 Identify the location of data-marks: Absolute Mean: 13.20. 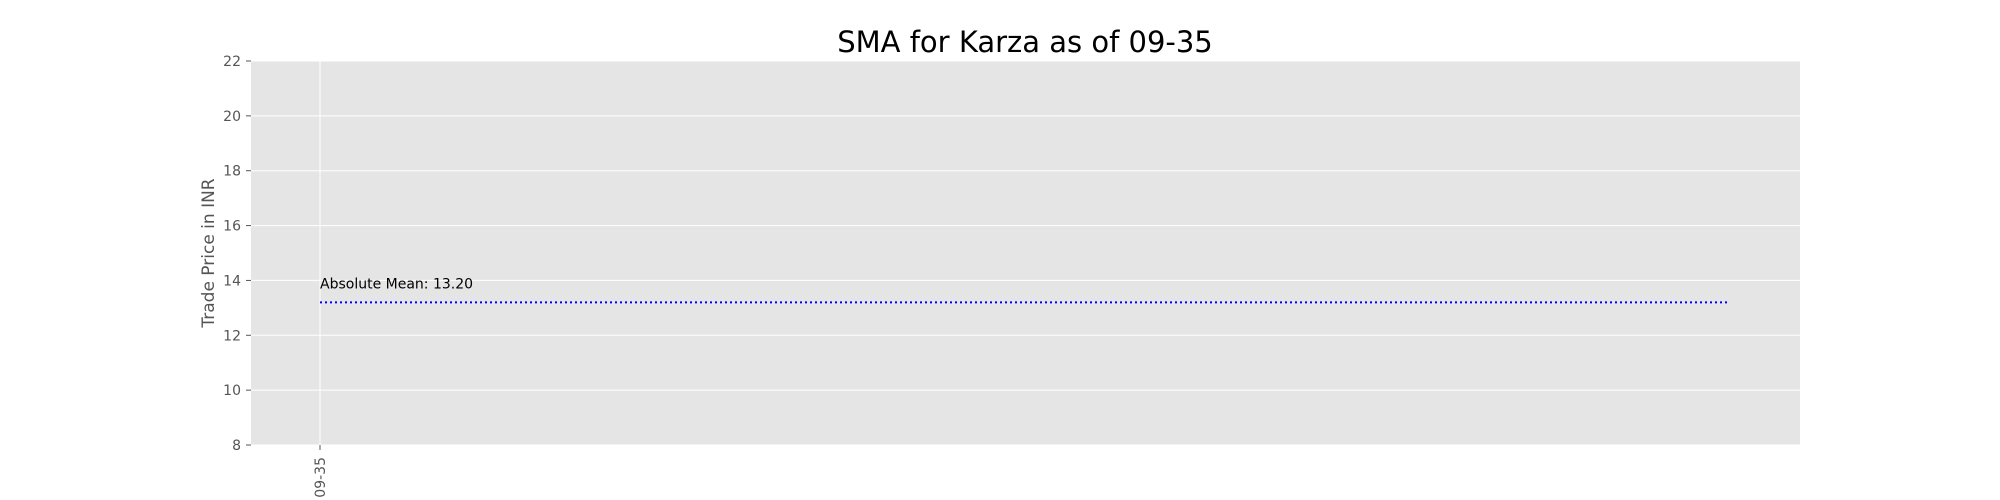
(1025, 290).